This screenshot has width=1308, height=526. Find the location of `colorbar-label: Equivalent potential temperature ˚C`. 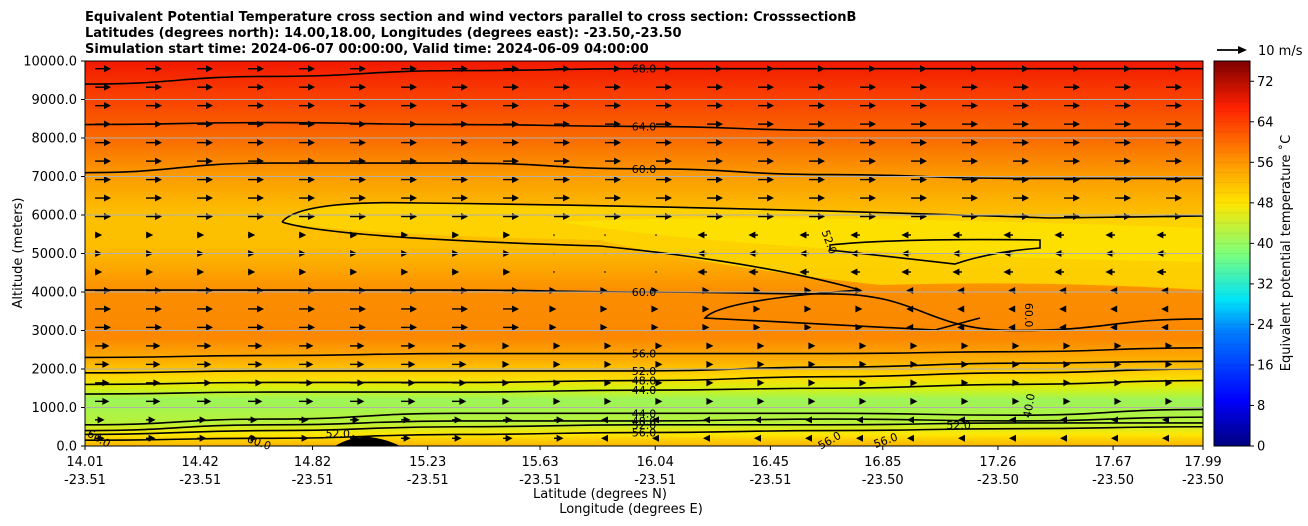

colorbar-label: Equivalent potential temperature ˚C is located at coordinates (1286, 253).